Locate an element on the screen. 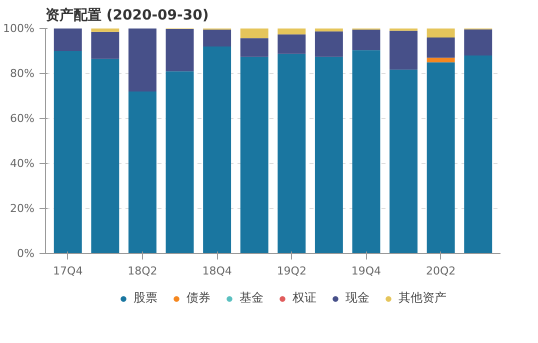 Image resolution: width=538 pixels, height=343 pixels. x-tick-label: 17Q4 is located at coordinates (68, 271).